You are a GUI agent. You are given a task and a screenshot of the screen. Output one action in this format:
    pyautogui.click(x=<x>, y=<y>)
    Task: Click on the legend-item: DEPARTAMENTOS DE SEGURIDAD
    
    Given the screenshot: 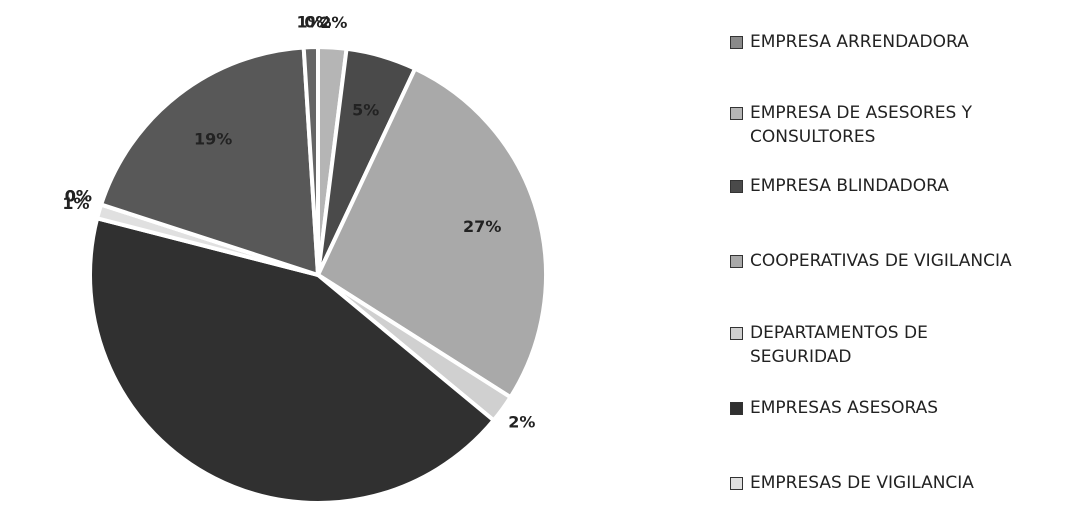 What is the action you would take?
    pyautogui.click(x=880, y=345)
    